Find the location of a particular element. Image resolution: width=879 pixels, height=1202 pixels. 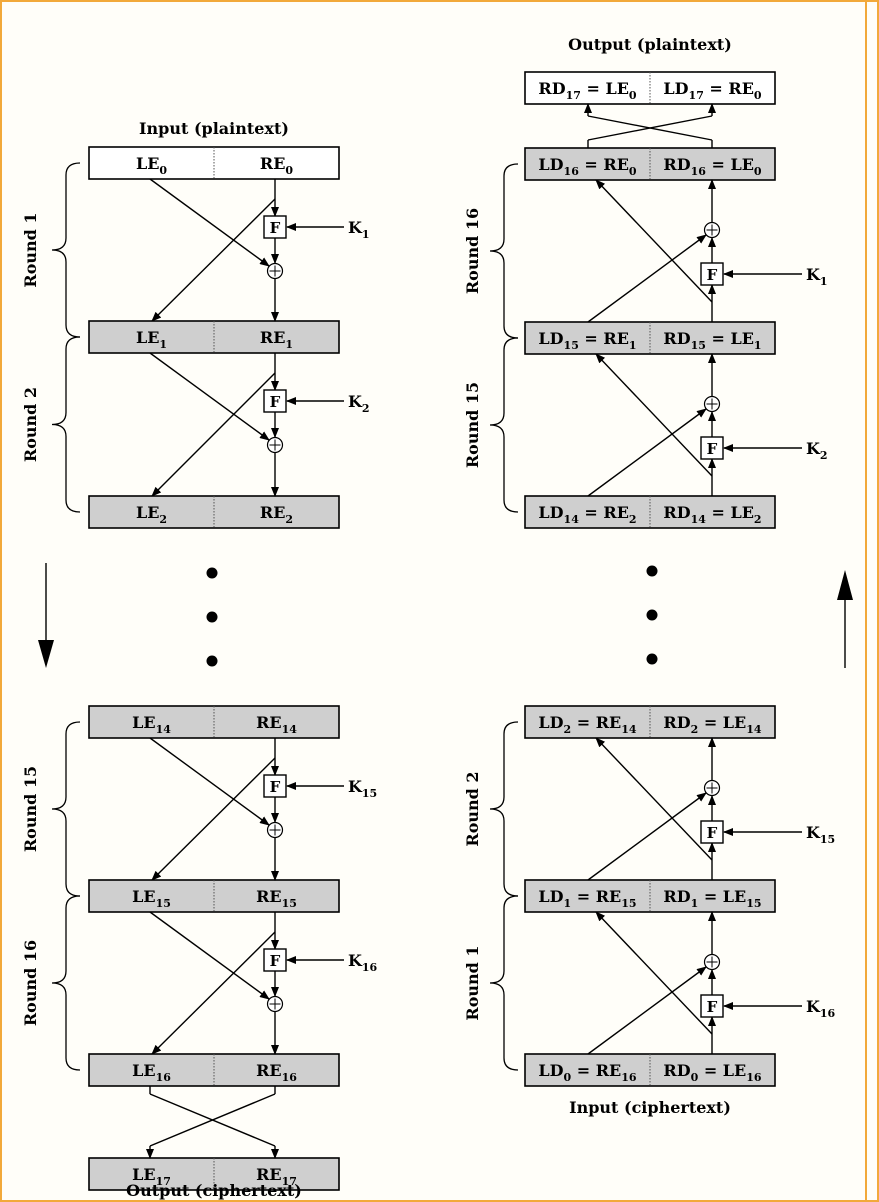

dec-register-2: LD15​ = RE1​ RD15​ = LE1​ is located at coordinates (650, 338).